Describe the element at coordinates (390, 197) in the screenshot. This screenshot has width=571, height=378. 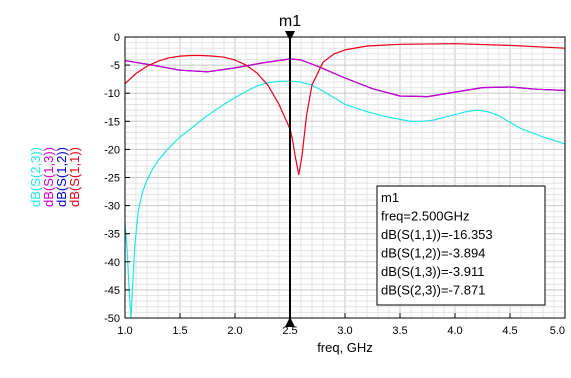
I see `marker-readout-line: m1` at that location.